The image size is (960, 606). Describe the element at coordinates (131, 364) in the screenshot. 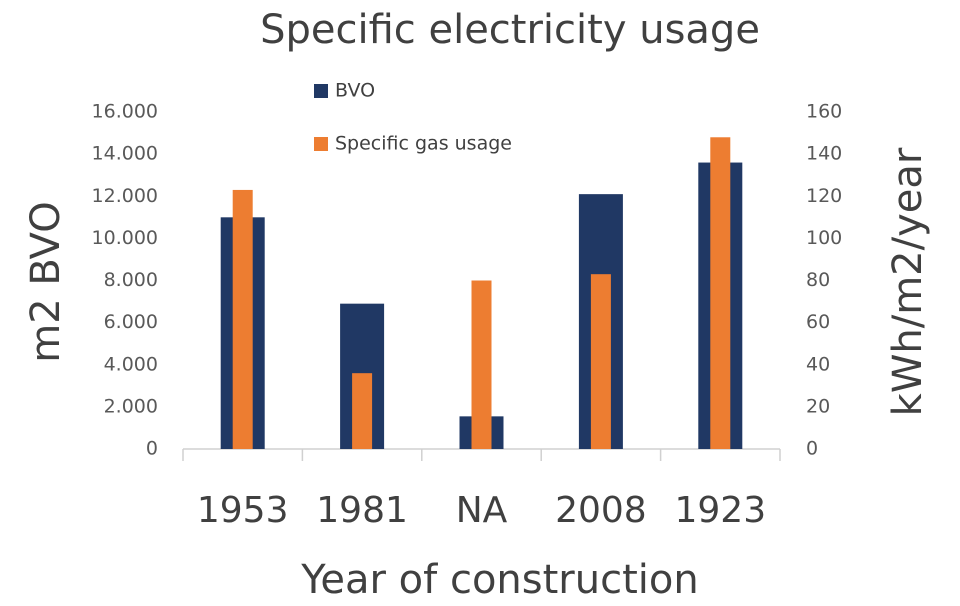

I see `y-tick-label: 4.000` at that location.